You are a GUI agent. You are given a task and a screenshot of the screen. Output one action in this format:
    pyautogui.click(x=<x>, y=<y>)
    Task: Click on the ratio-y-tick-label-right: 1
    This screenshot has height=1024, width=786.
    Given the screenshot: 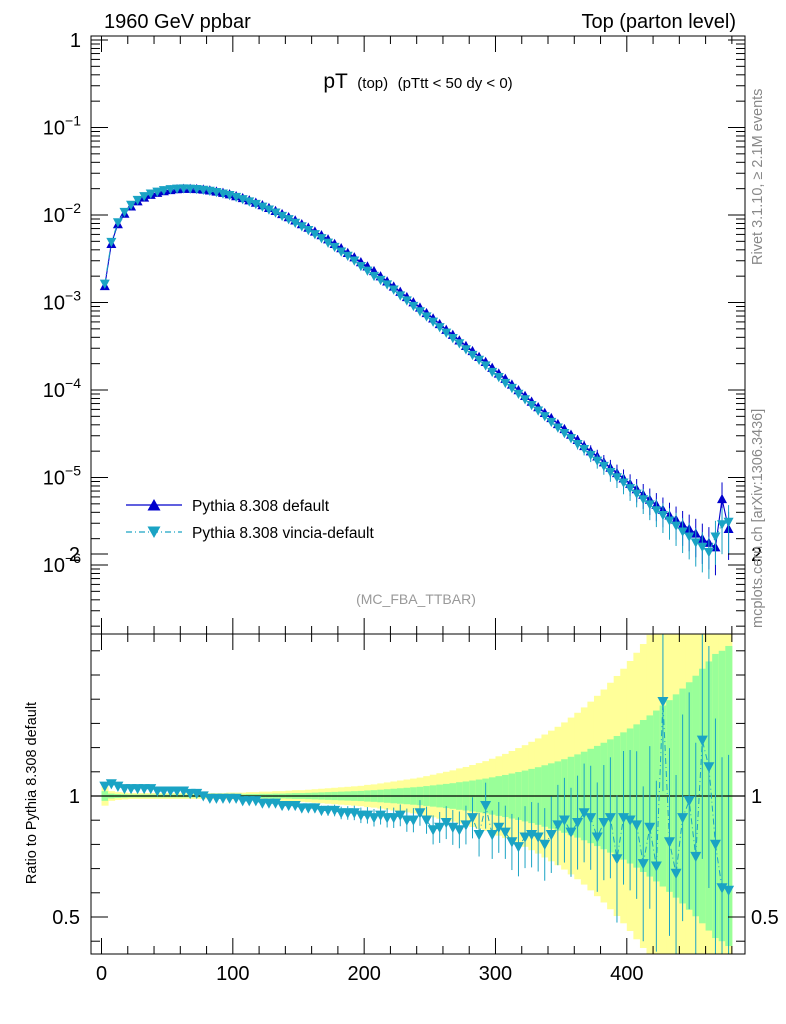 What is the action you would take?
    pyautogui.click(x=756, y=797)
    